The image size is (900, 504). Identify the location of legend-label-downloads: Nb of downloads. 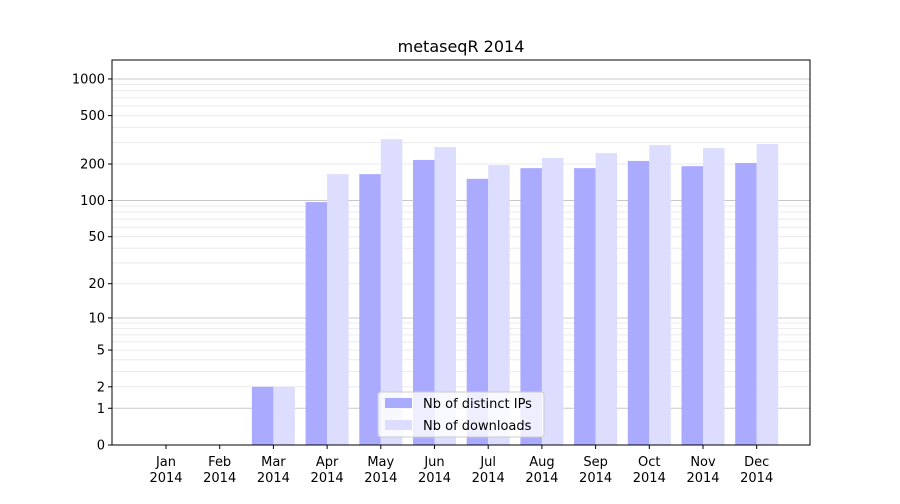
(477, 426).